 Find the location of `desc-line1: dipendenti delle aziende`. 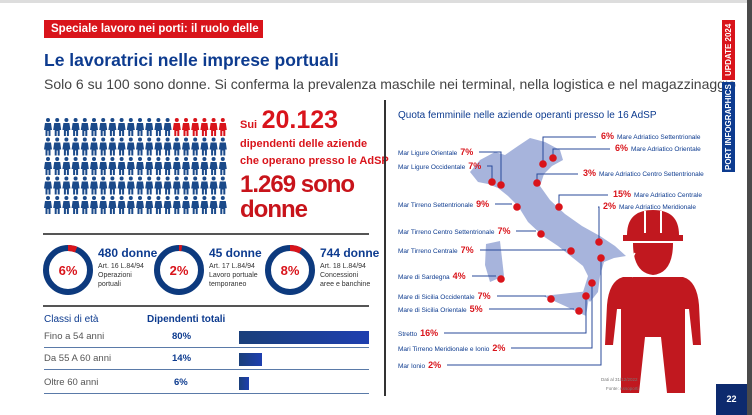

desc-line1: dipendenti delle aziende is located at coordinates (304, 144).